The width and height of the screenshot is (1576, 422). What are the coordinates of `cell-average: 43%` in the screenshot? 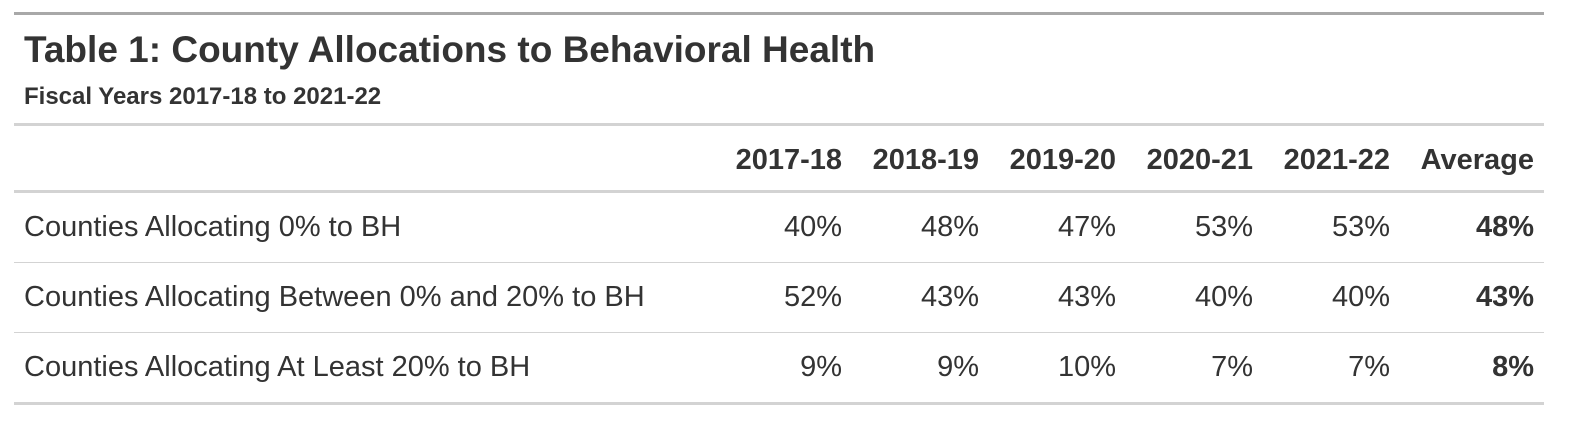 It's located at (1472, 297).